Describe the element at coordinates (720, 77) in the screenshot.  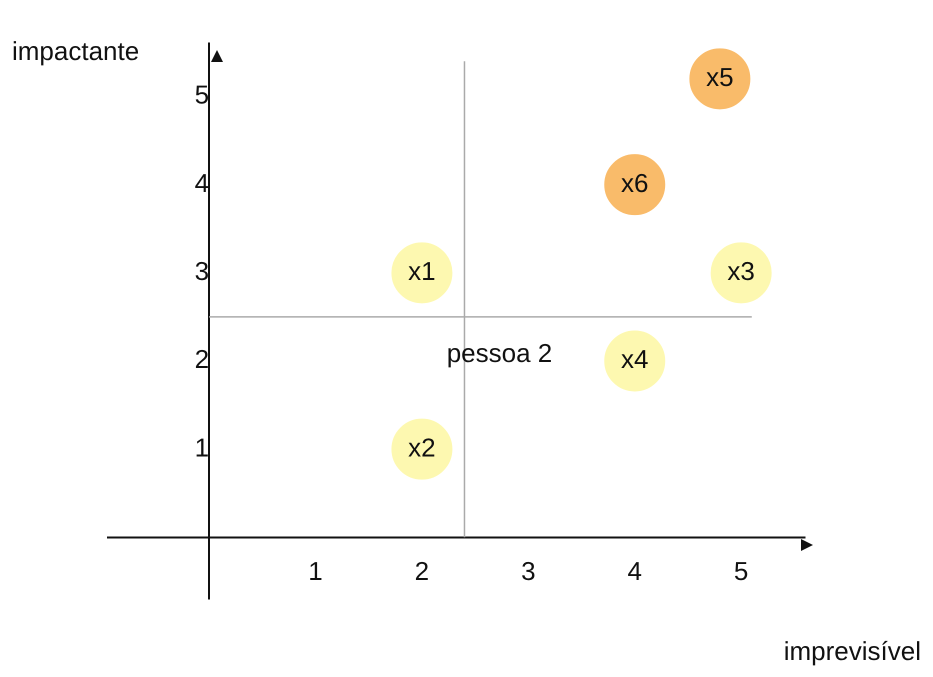
I see `annotation: x5` at that location.